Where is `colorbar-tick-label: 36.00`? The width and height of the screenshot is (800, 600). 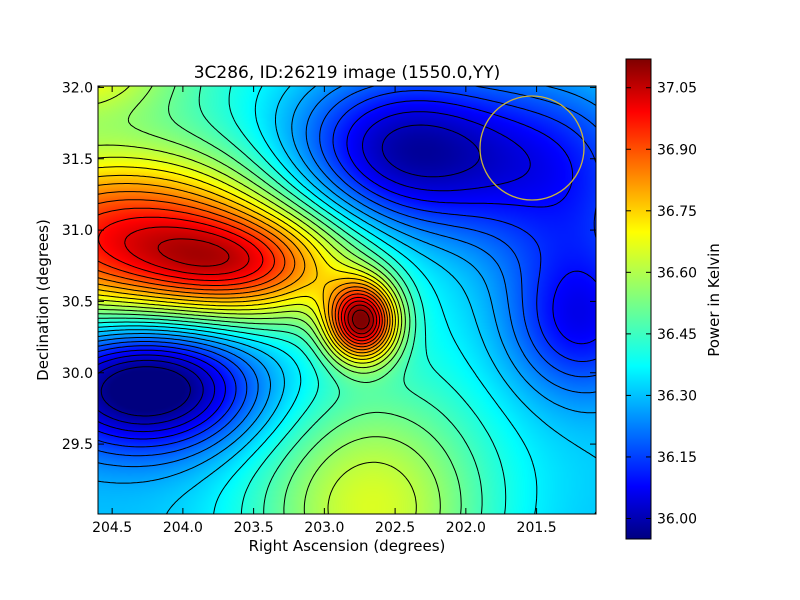 colorbar-tick-label: 36.00 is located at coordinates (677, 519).